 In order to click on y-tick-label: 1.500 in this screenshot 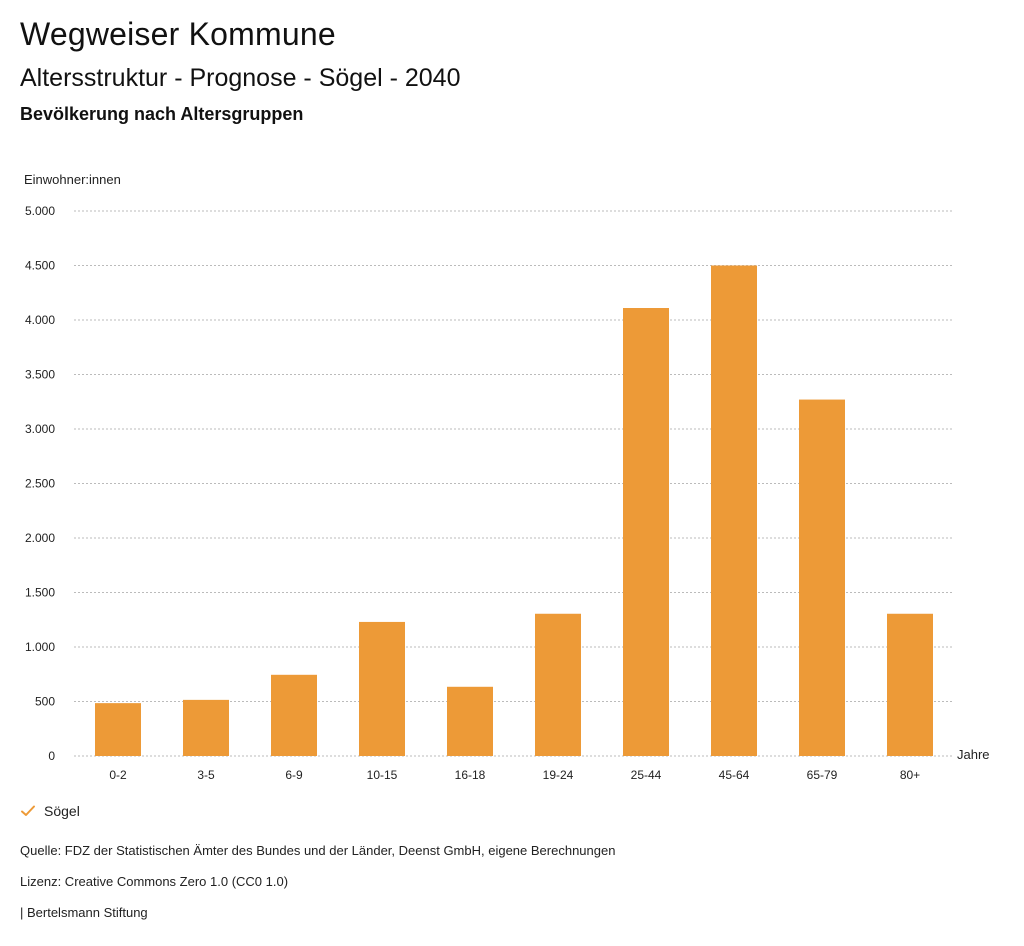, I will do `click(40, 593)`.